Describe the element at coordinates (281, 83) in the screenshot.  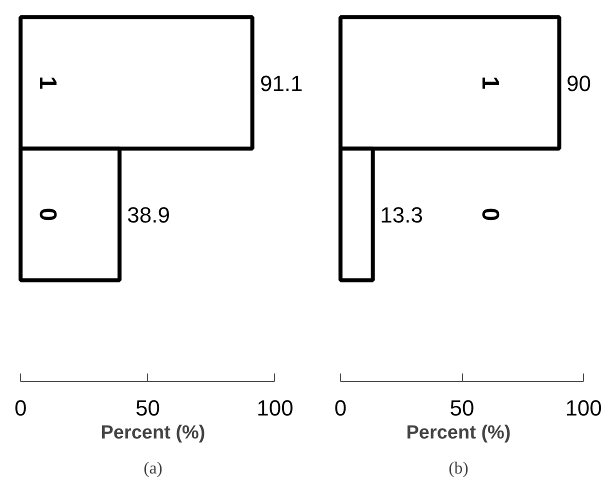
I see `data-label: 91.1` at that location.